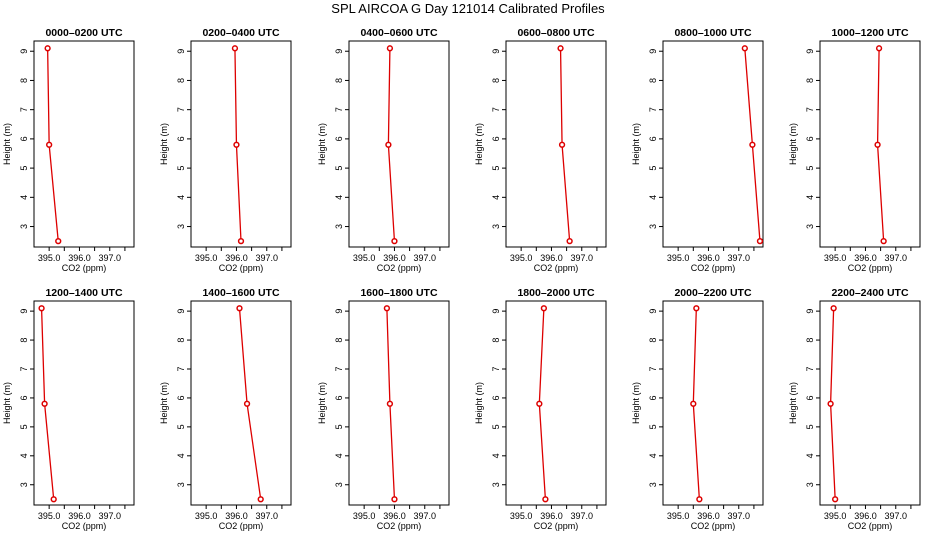 The width and height of the screenshot is (936, 540). I want to click on panel-title: 1400–1600 UTC, so click(240, 293).